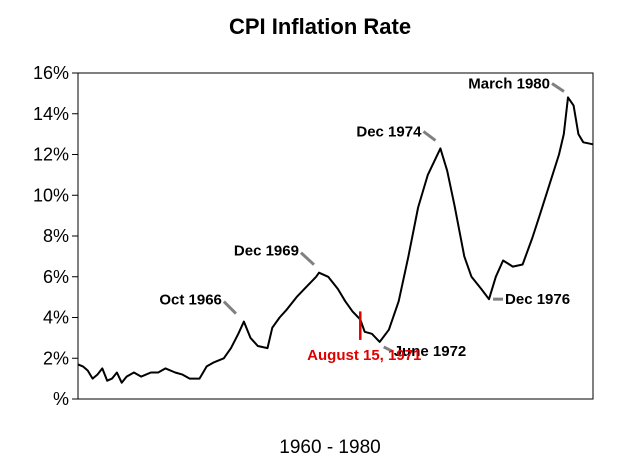 Image resolution: width=640 pixels, height=473 pixels. What do you see at coordinates (329, 447) in the screenshot?
I see `x-axis-label: 1960 - 1980` at bounding box center [329, 447].